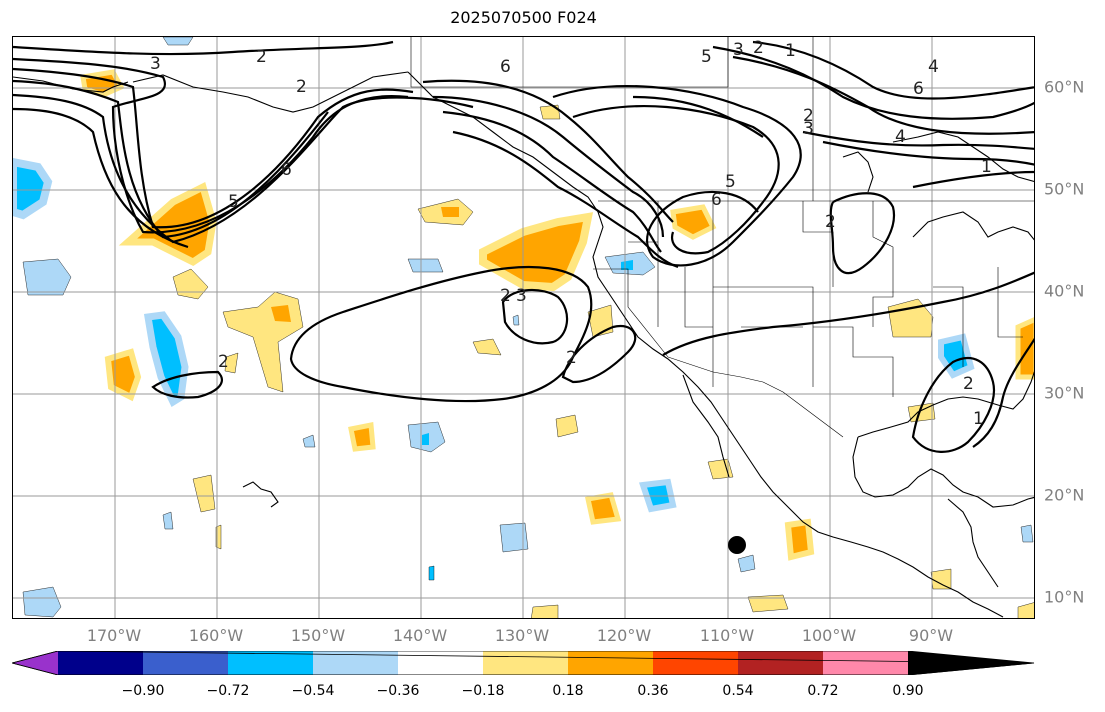 The width and height of the screenshot is (1105, 712). I want to click on map-title: 2025070500 F024, so click(523, 17).